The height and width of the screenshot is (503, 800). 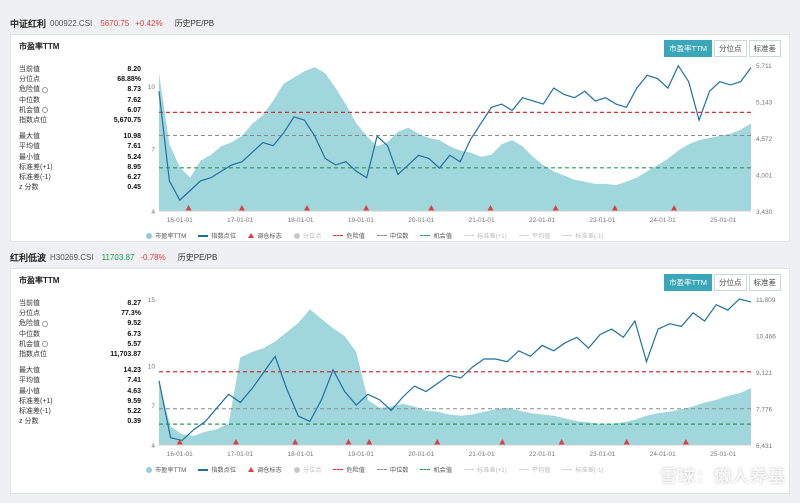 What do you see at coordinates (80, 137) in the screenshot?
I see `stat-row: 最大值 10.98` at bounding box center [80, 137].